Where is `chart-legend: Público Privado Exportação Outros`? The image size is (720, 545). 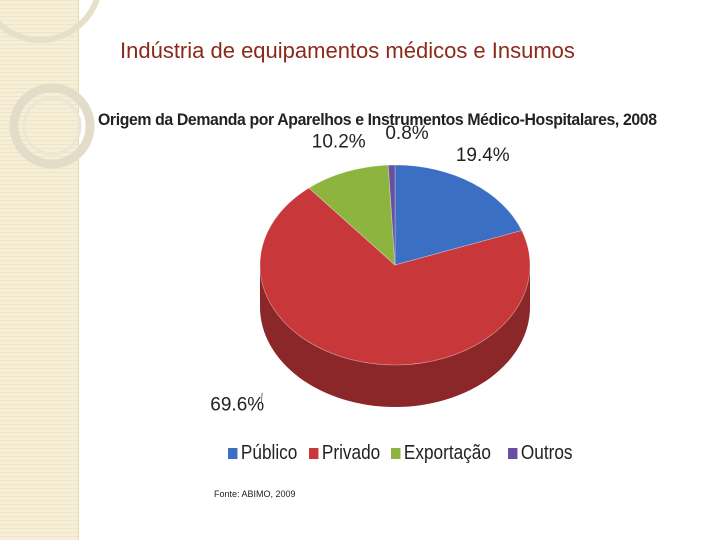 chart-legend: Público Privado Exportação Outros is located at coordinates (400, 453).